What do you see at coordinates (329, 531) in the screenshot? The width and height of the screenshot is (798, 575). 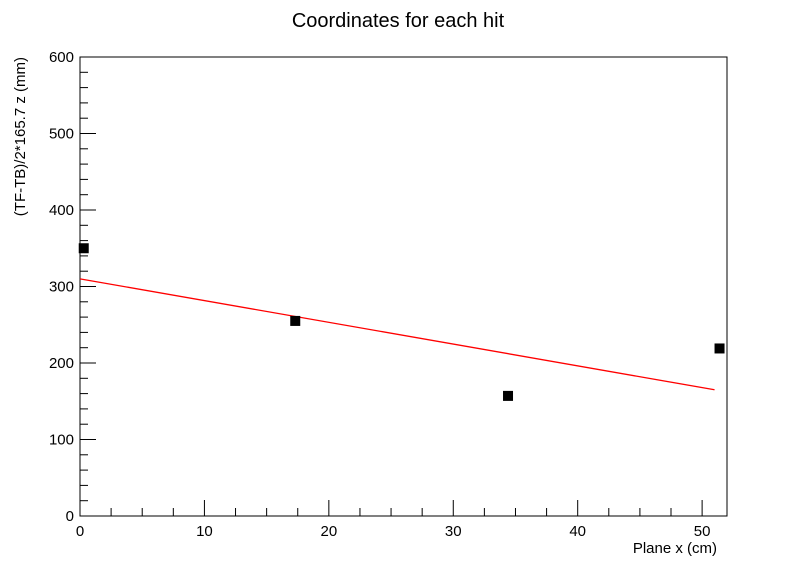 I see `x-tick-label: 20` at bounding box center [329, 531].